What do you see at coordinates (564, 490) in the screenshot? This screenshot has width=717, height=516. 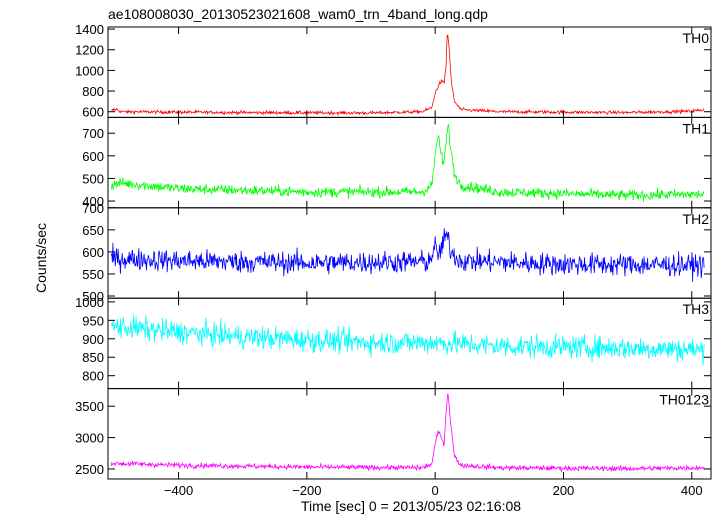 I see `x-tick-label: 200` at bounding box center [564, 490].